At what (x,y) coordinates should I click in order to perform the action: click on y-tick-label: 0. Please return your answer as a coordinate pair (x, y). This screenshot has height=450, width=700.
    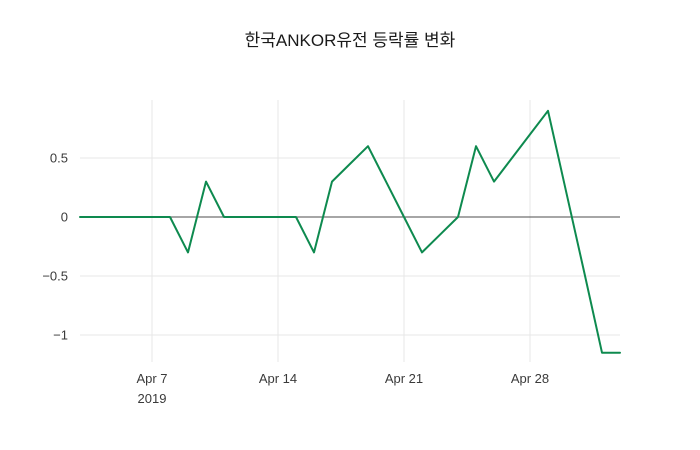
    Looking at the image, I should click on (64, 217).